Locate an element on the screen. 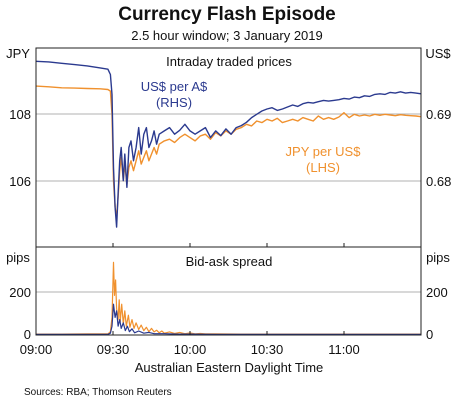  left-tick-106: 106 is located at coordinates (20, 181).